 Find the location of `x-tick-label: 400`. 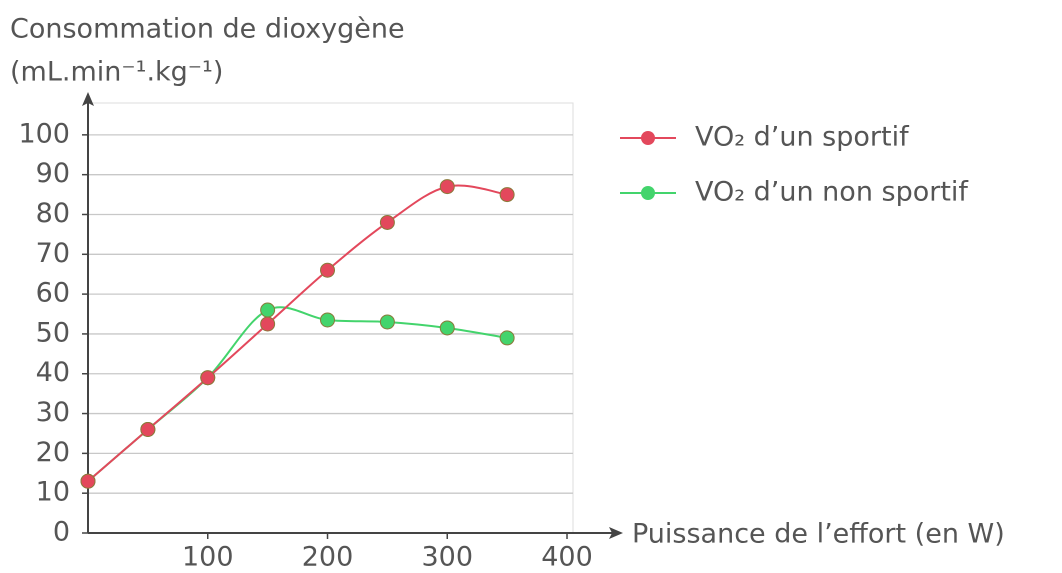

x-tick-label: 400 is located at coordinates (567, 557).